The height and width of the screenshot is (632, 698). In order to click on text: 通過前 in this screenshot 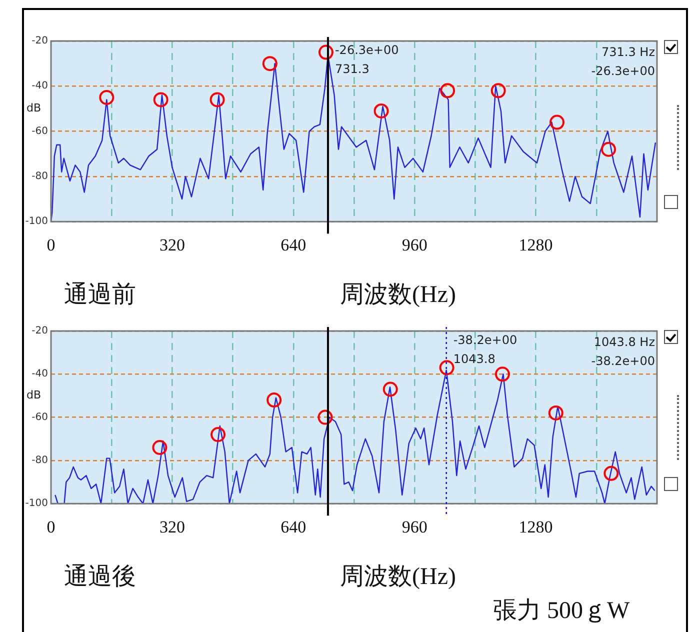, I will do `click(100, 295)`.